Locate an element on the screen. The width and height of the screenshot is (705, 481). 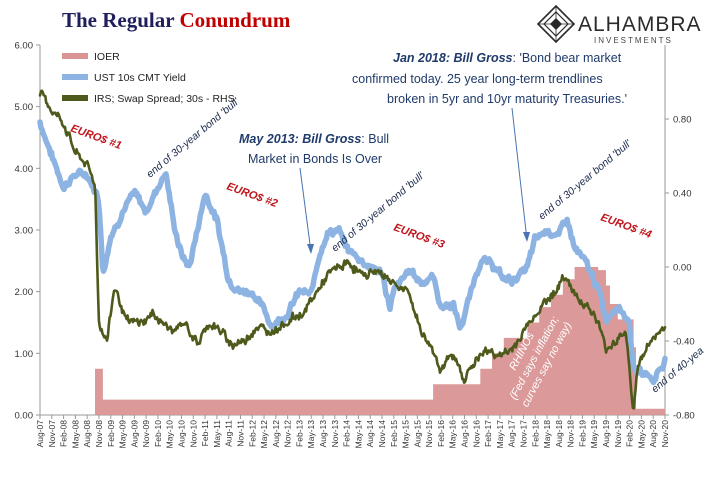
x-tick-label: Nov-13 is located at coordinates (335, 434).